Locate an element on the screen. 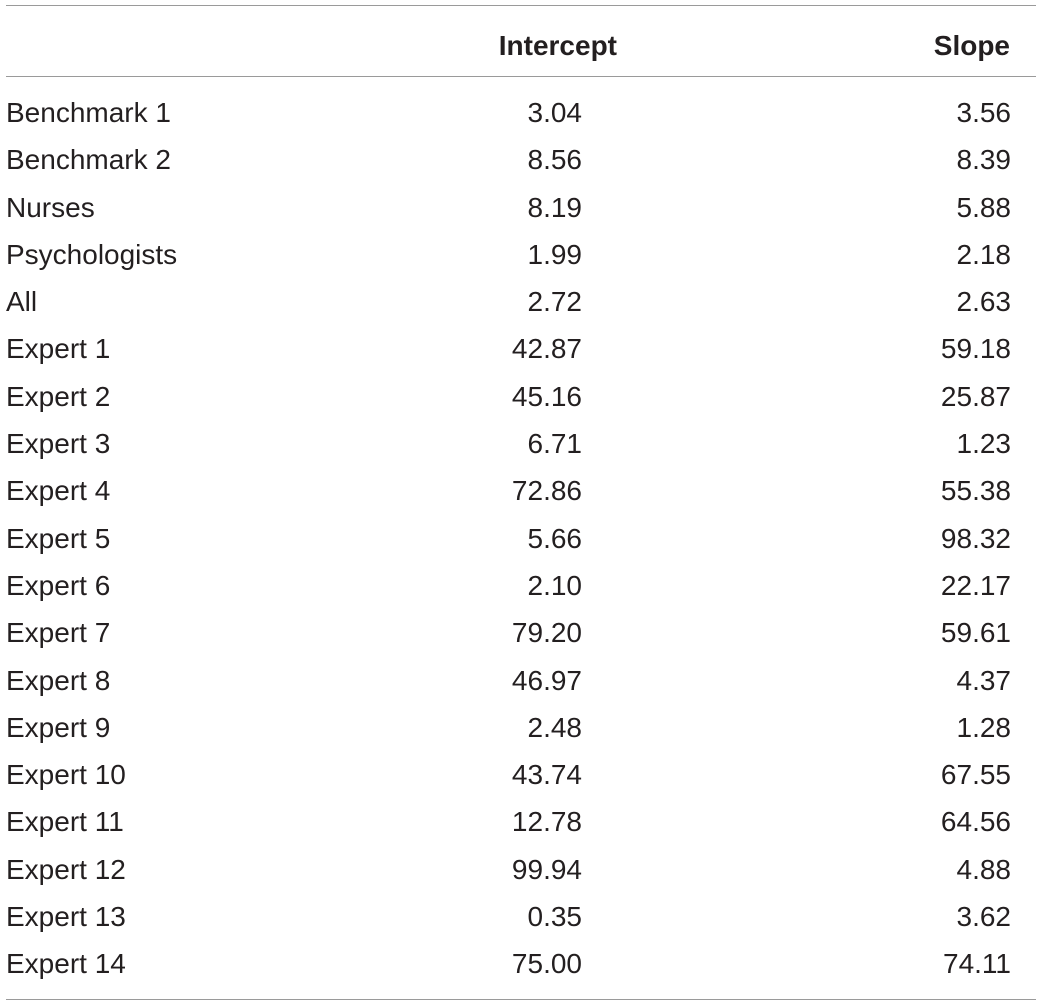  row-label: Expert 3 is located at coordinates (58, 444).